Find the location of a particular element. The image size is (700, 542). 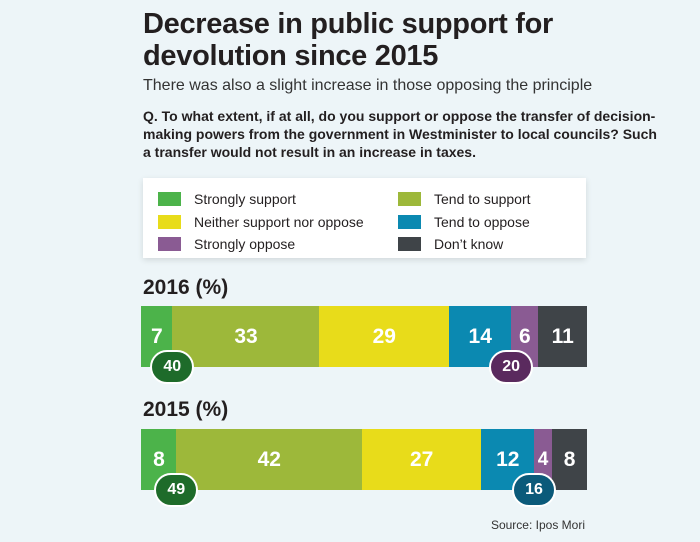

data-label: 6 is located at coordinates (524, 336).